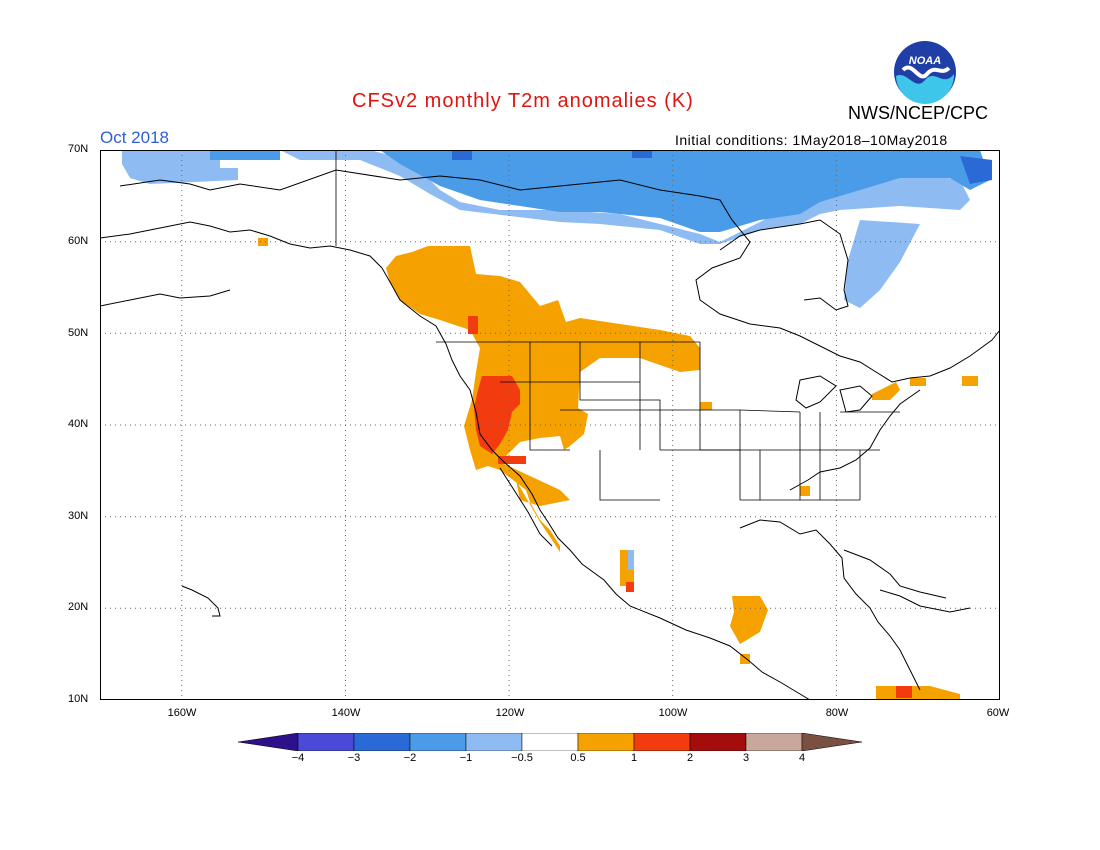 This screenshot has width=1100, height=850. I want to click on lon-label-60w: 60W, so click(998, 713).